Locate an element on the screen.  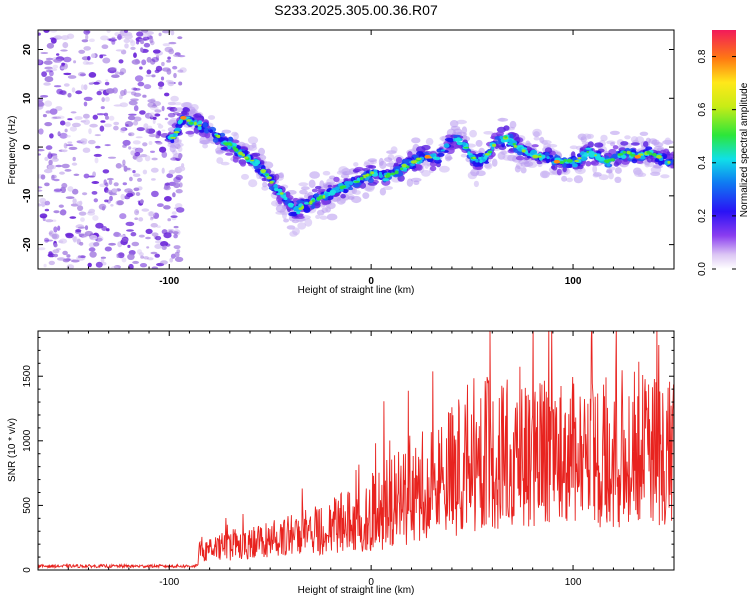
ridge-peak is located at coordinates (183, 118).